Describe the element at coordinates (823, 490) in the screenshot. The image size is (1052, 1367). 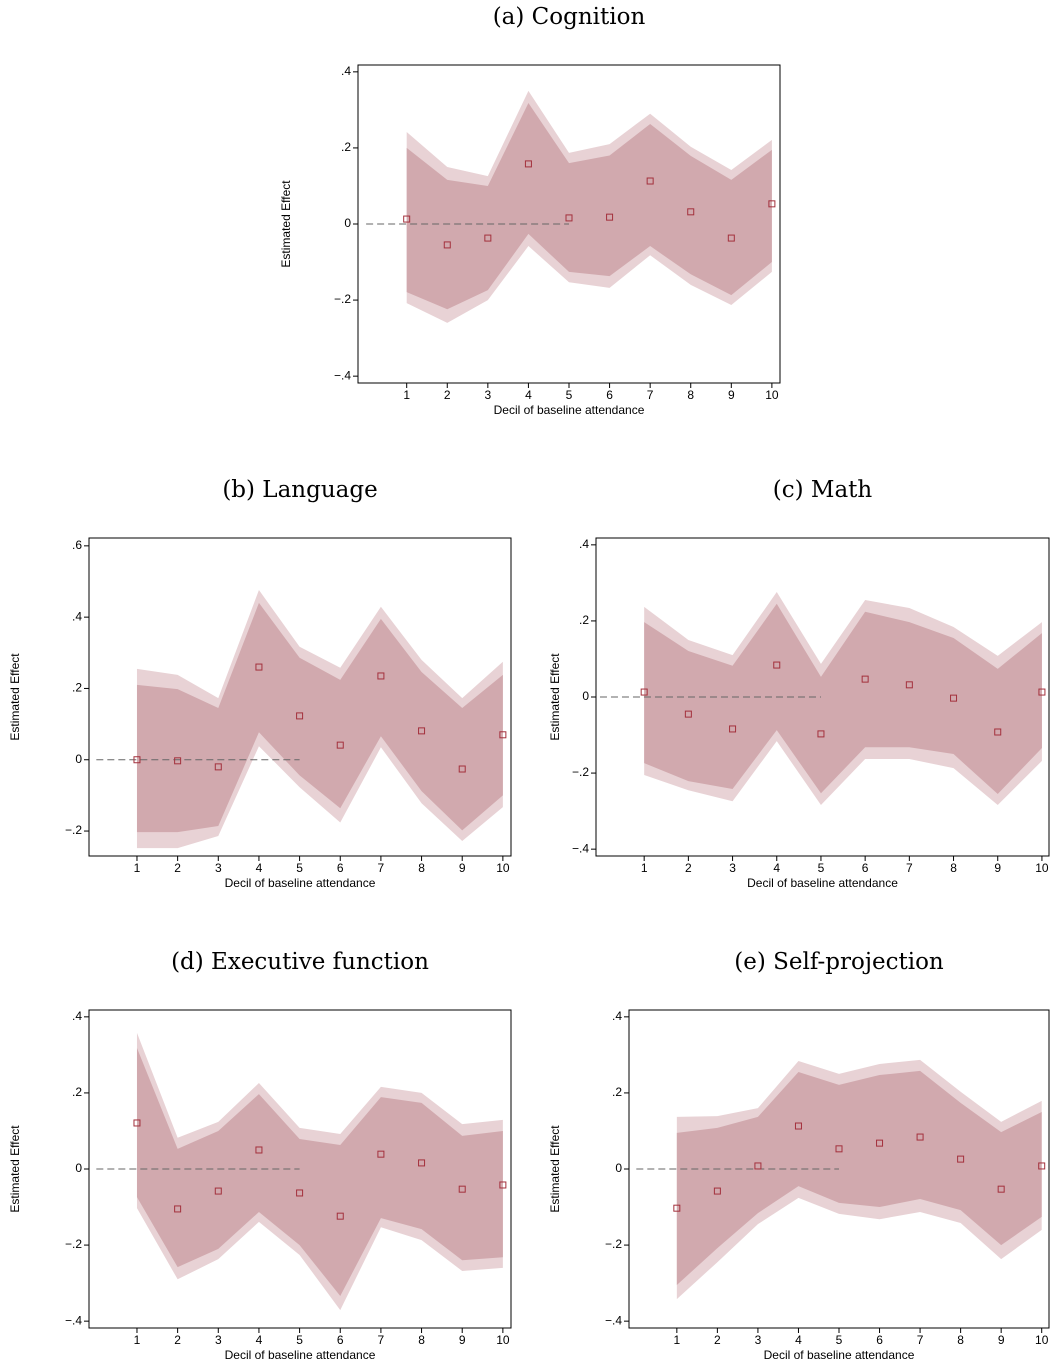
I see `chart-title: (c) Math` at that location.